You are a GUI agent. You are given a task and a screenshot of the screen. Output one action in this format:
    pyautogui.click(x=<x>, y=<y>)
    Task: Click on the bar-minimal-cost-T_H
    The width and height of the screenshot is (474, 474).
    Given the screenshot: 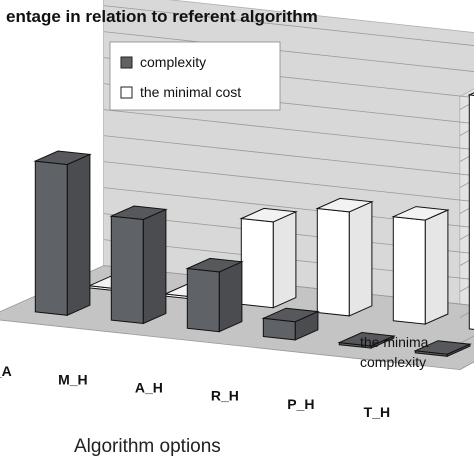 What is the action you would take?
    pyautogui.click(x=470, y=211)
    